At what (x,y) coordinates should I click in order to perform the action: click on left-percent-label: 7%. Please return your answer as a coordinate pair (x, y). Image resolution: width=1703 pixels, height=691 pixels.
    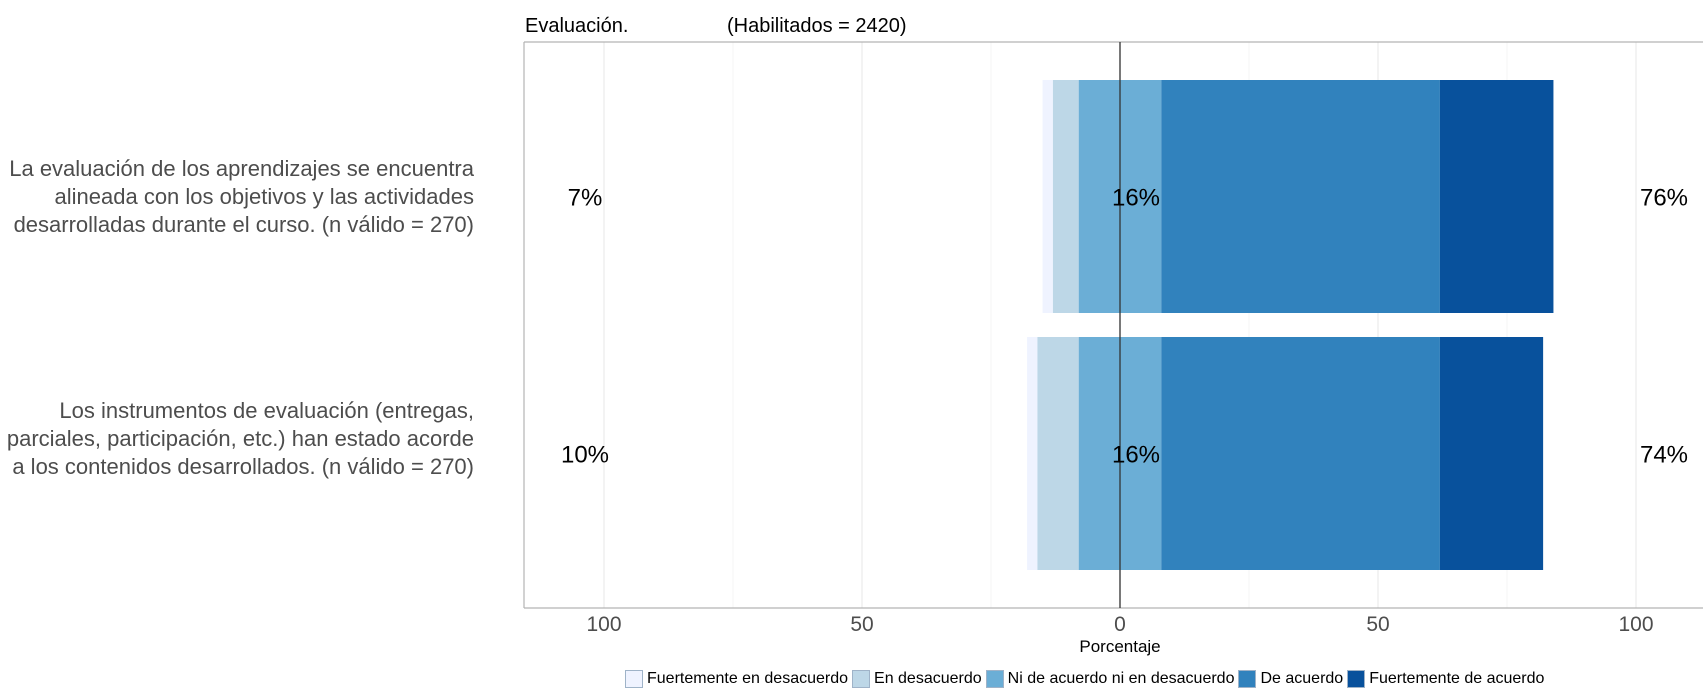
    Looking at the image, I should click on (585, 198).